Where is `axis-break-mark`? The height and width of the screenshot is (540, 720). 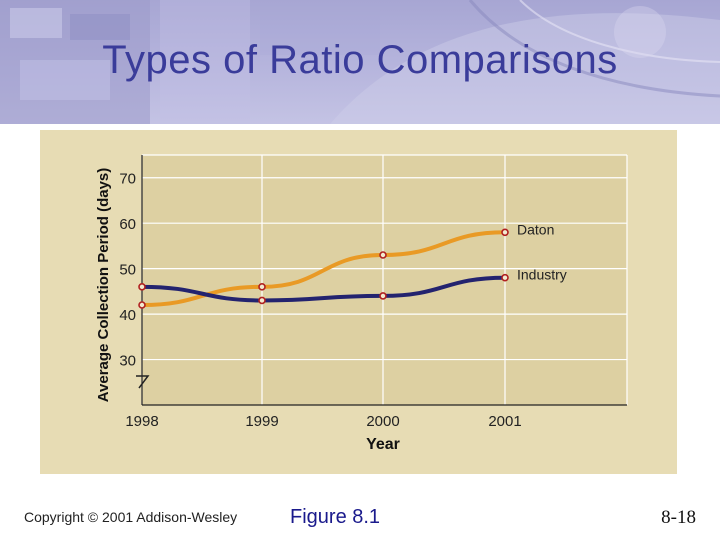 axis-break-mark is located at coordinates (143, 382).